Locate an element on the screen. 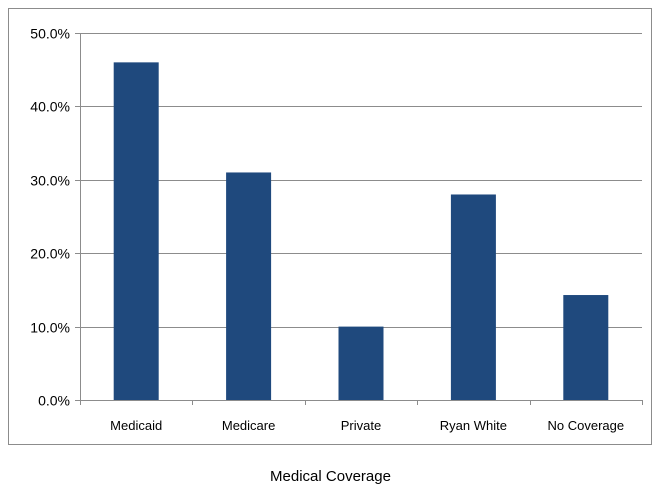 Image resolution: width=661 pixels, height=489 pixels. y-tick-label: 10.0% is located at coordinates (50, 328).